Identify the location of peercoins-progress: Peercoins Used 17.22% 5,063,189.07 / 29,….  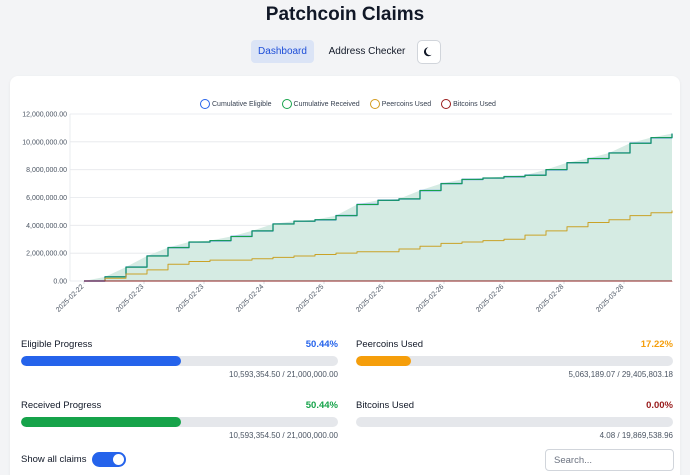
(514, 359).